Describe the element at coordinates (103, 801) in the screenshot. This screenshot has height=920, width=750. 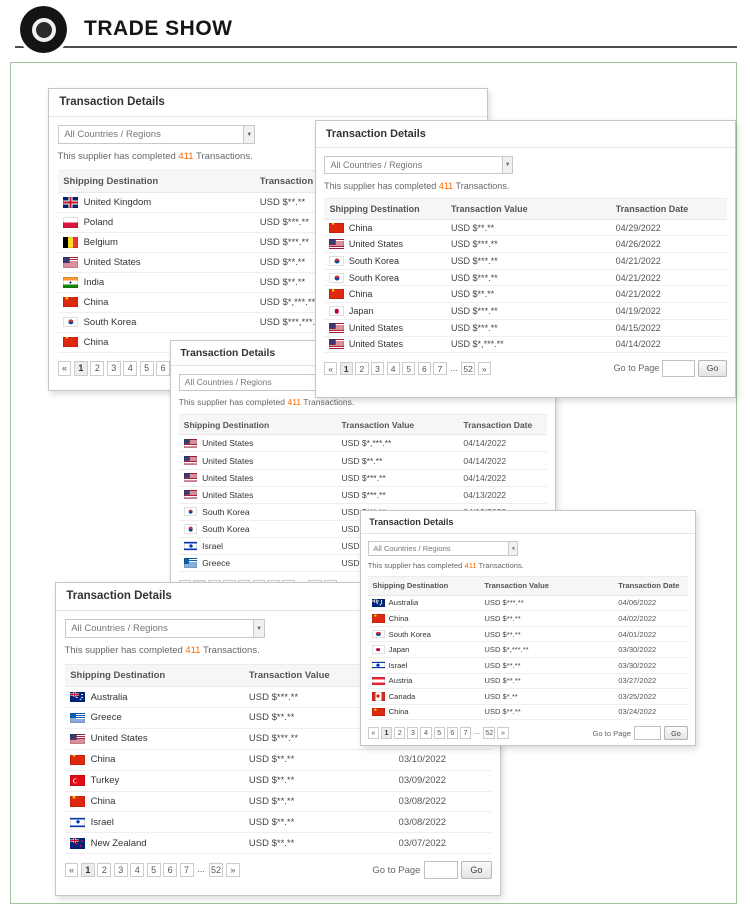
I see `country-name: China` at that location.